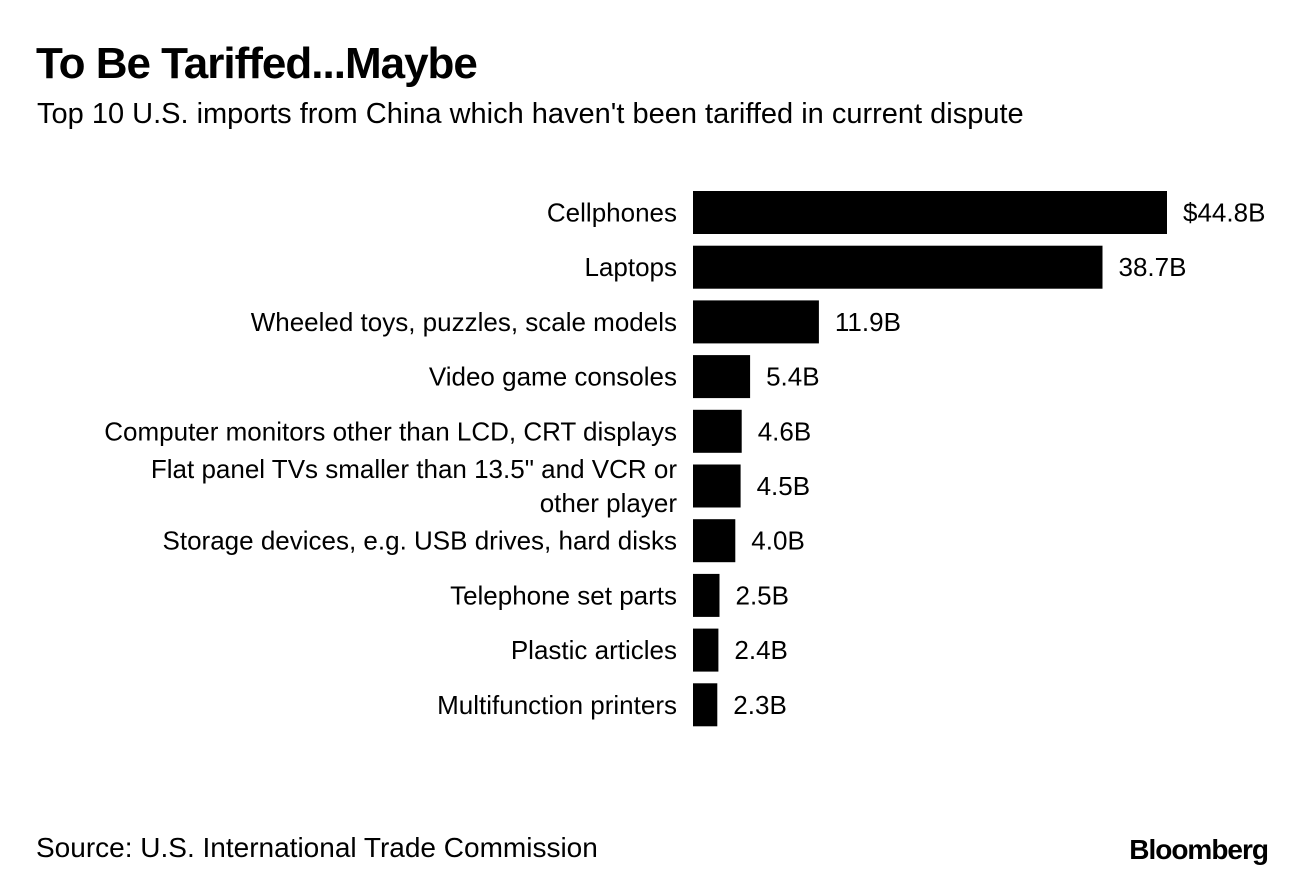 This screenshot has width=1296, height=880. I want to click on category-label-line: Wheeled toys, puzzles, scale models, so click(464, 322).